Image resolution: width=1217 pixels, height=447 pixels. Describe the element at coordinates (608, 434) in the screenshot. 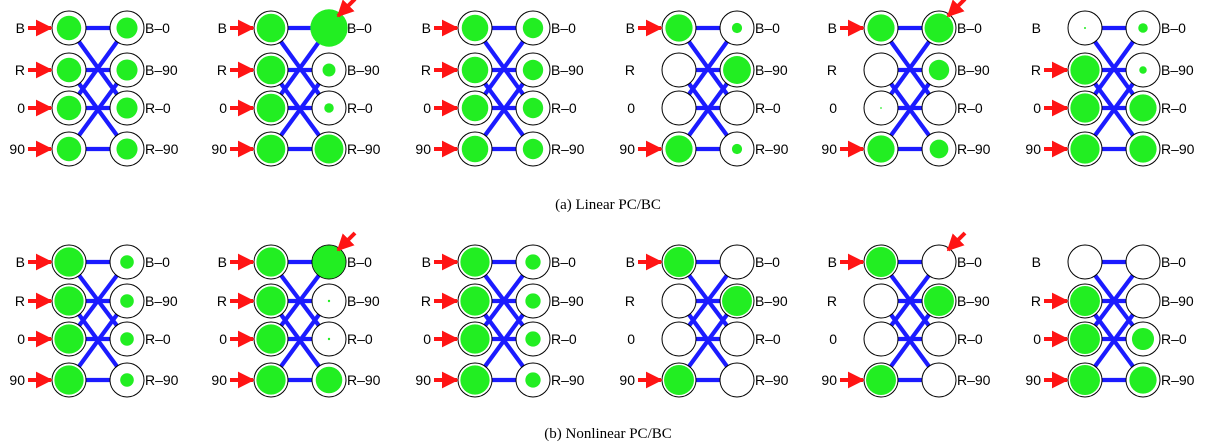

I see `caption-nonlinear-pcbc: (b) Nonlinear PC/BC` at that location.